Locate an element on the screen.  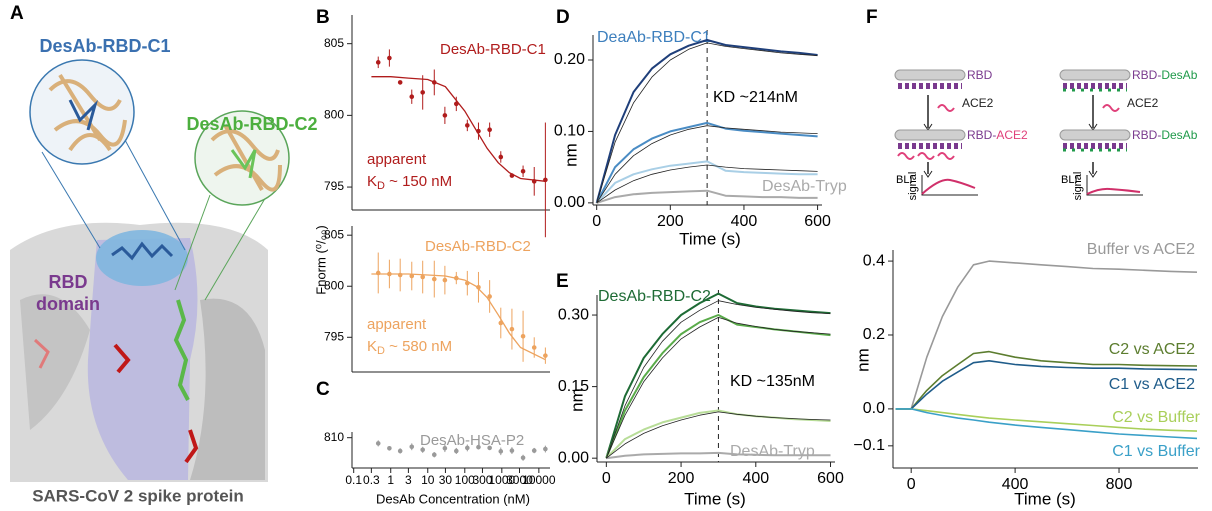
series-label: C2 vs Buffer is located at coordinates (1156, 417).